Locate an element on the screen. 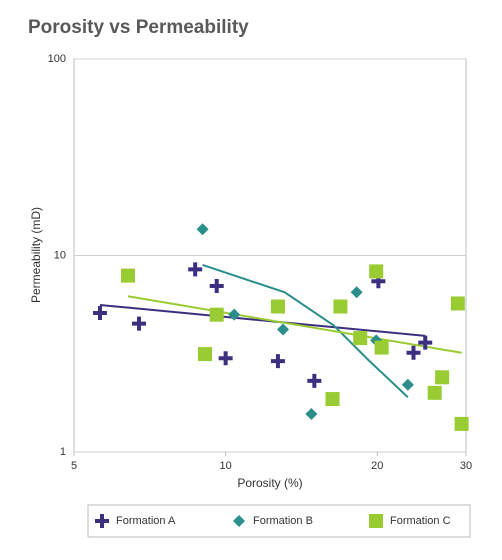  y-tick-label: 1 is located at coordinates (63, 452).